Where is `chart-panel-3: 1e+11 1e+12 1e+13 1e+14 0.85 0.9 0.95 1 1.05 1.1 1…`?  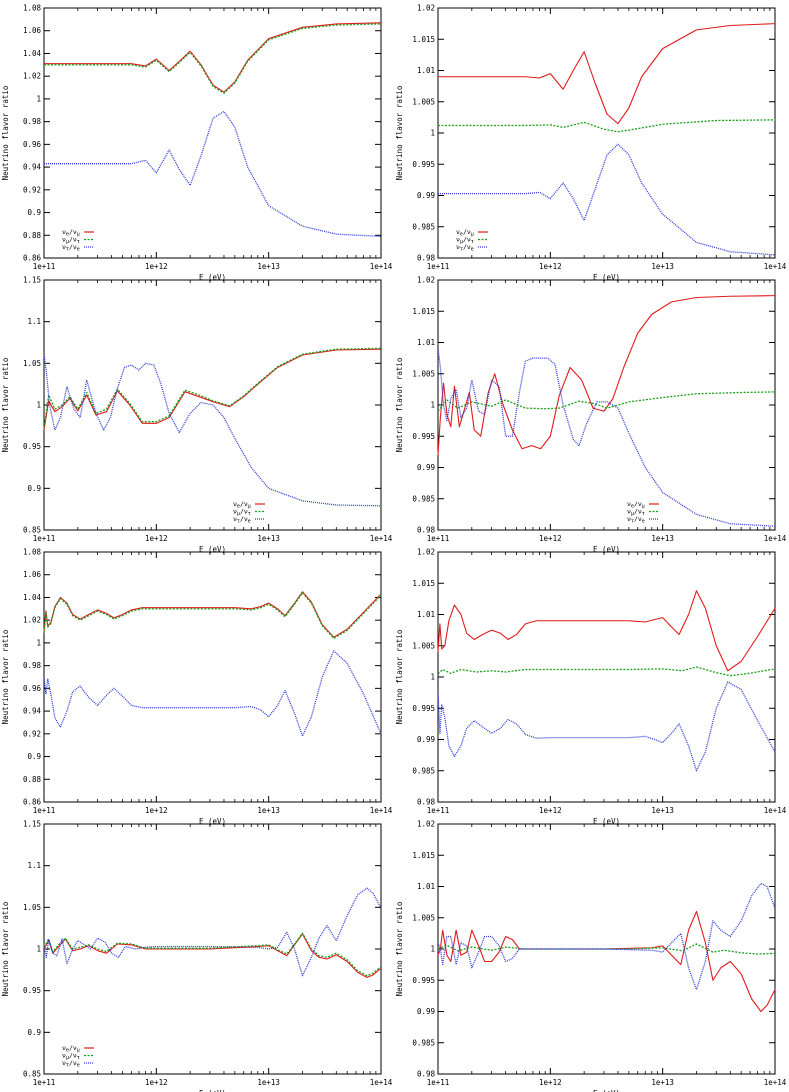
chart-panel-3: 1e+11 1e+12 1e+13 1e+14 0.85 0.9 0.95 1 1.05 1.1 1… is located at coordinates (197, 415).